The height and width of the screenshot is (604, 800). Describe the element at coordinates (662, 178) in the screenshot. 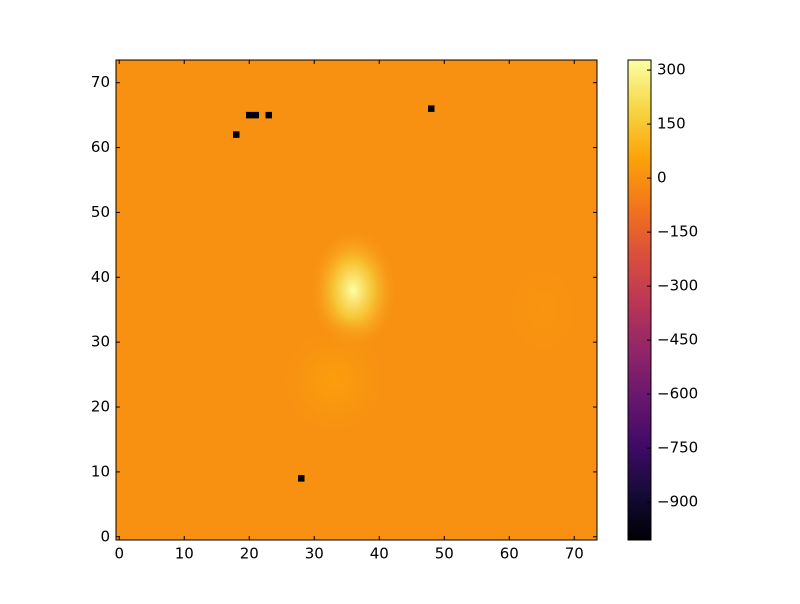

I see `colorbar-tick-label: 0` at that location.